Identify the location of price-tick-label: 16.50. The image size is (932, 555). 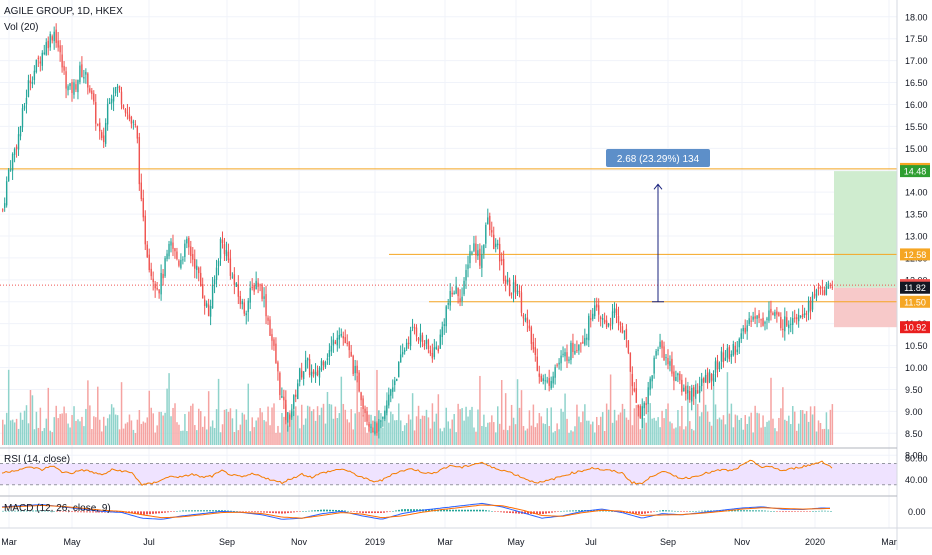
(916, 83).